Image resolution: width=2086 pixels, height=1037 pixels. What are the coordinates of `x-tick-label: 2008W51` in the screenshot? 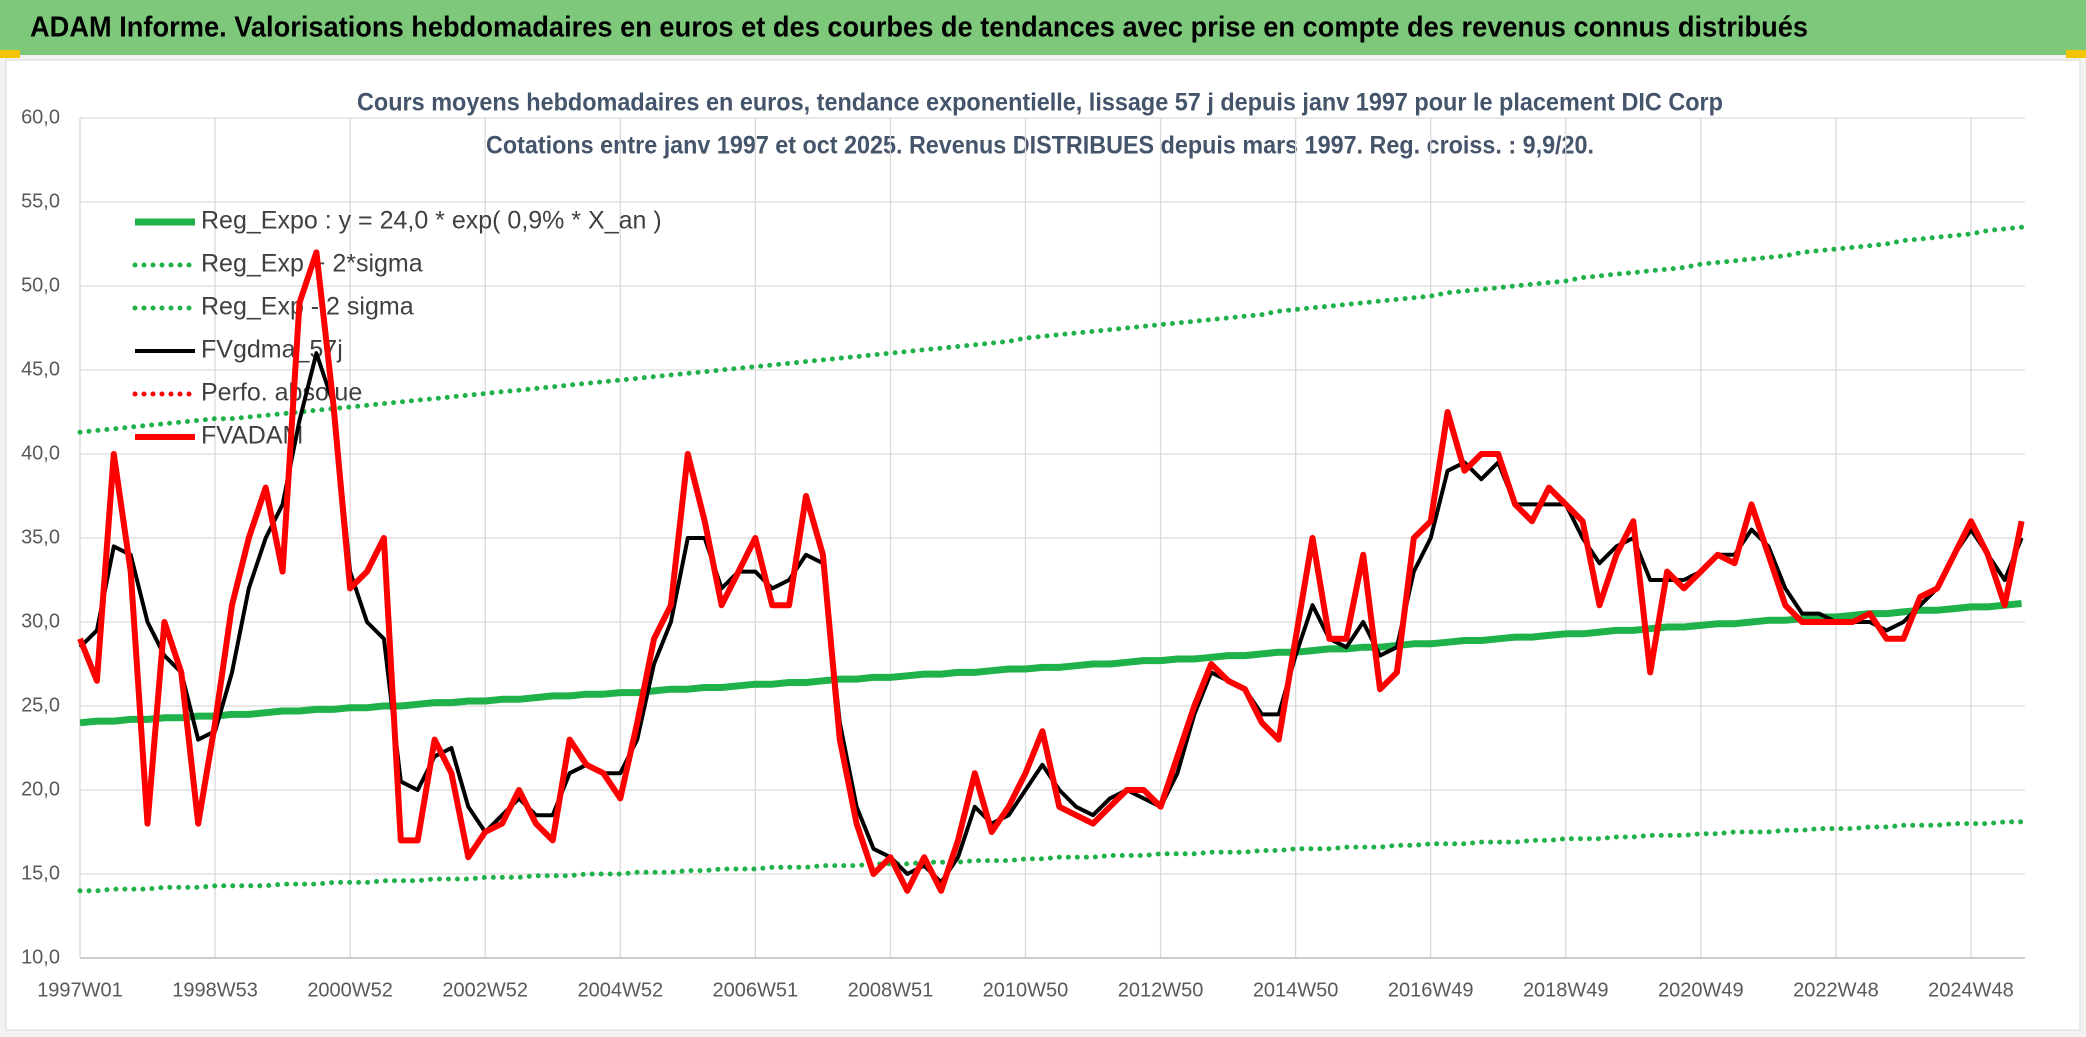 It's located at (891, 990).